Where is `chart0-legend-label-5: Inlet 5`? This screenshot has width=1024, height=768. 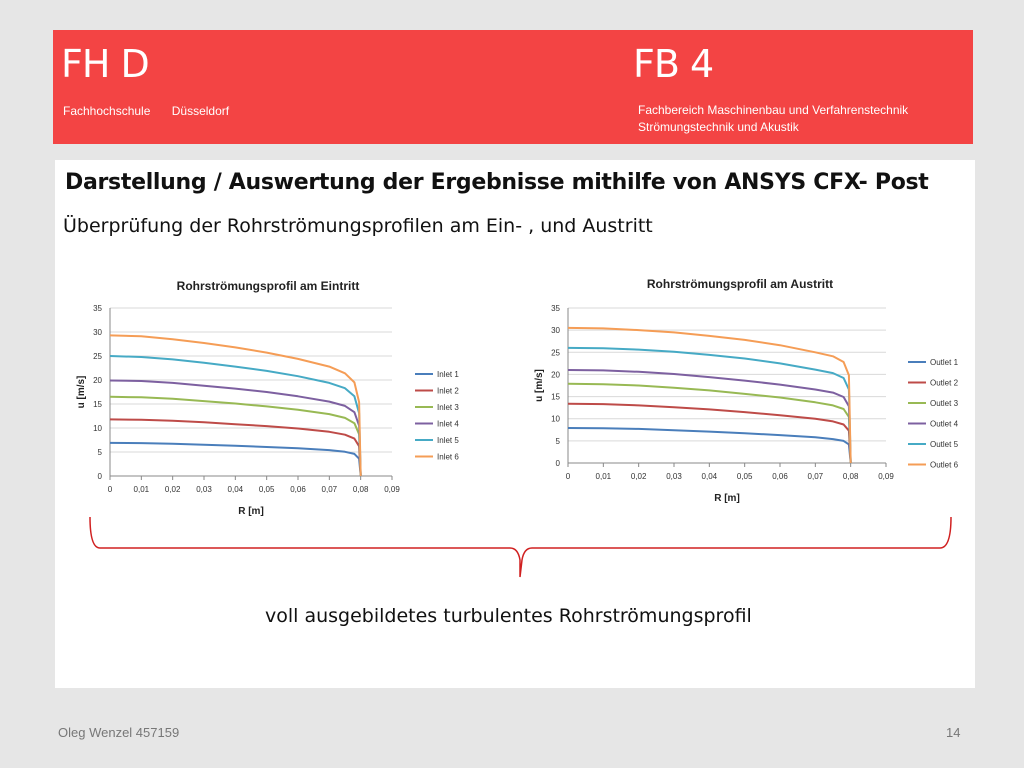
chart0-legend-label-5: Inlet 5 is located at coordinates (448, 440).